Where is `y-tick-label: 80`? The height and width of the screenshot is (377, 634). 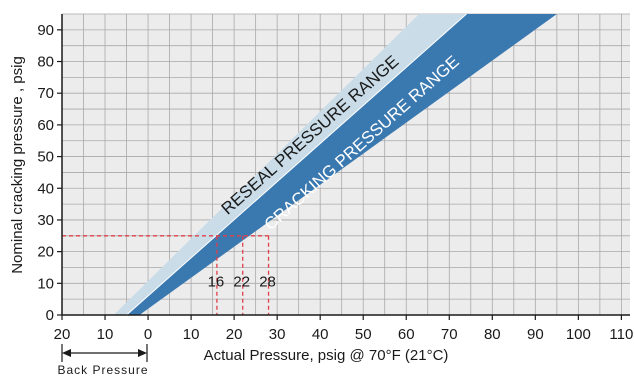 y-tick-label: 80 is located at coordinates (45, 62).